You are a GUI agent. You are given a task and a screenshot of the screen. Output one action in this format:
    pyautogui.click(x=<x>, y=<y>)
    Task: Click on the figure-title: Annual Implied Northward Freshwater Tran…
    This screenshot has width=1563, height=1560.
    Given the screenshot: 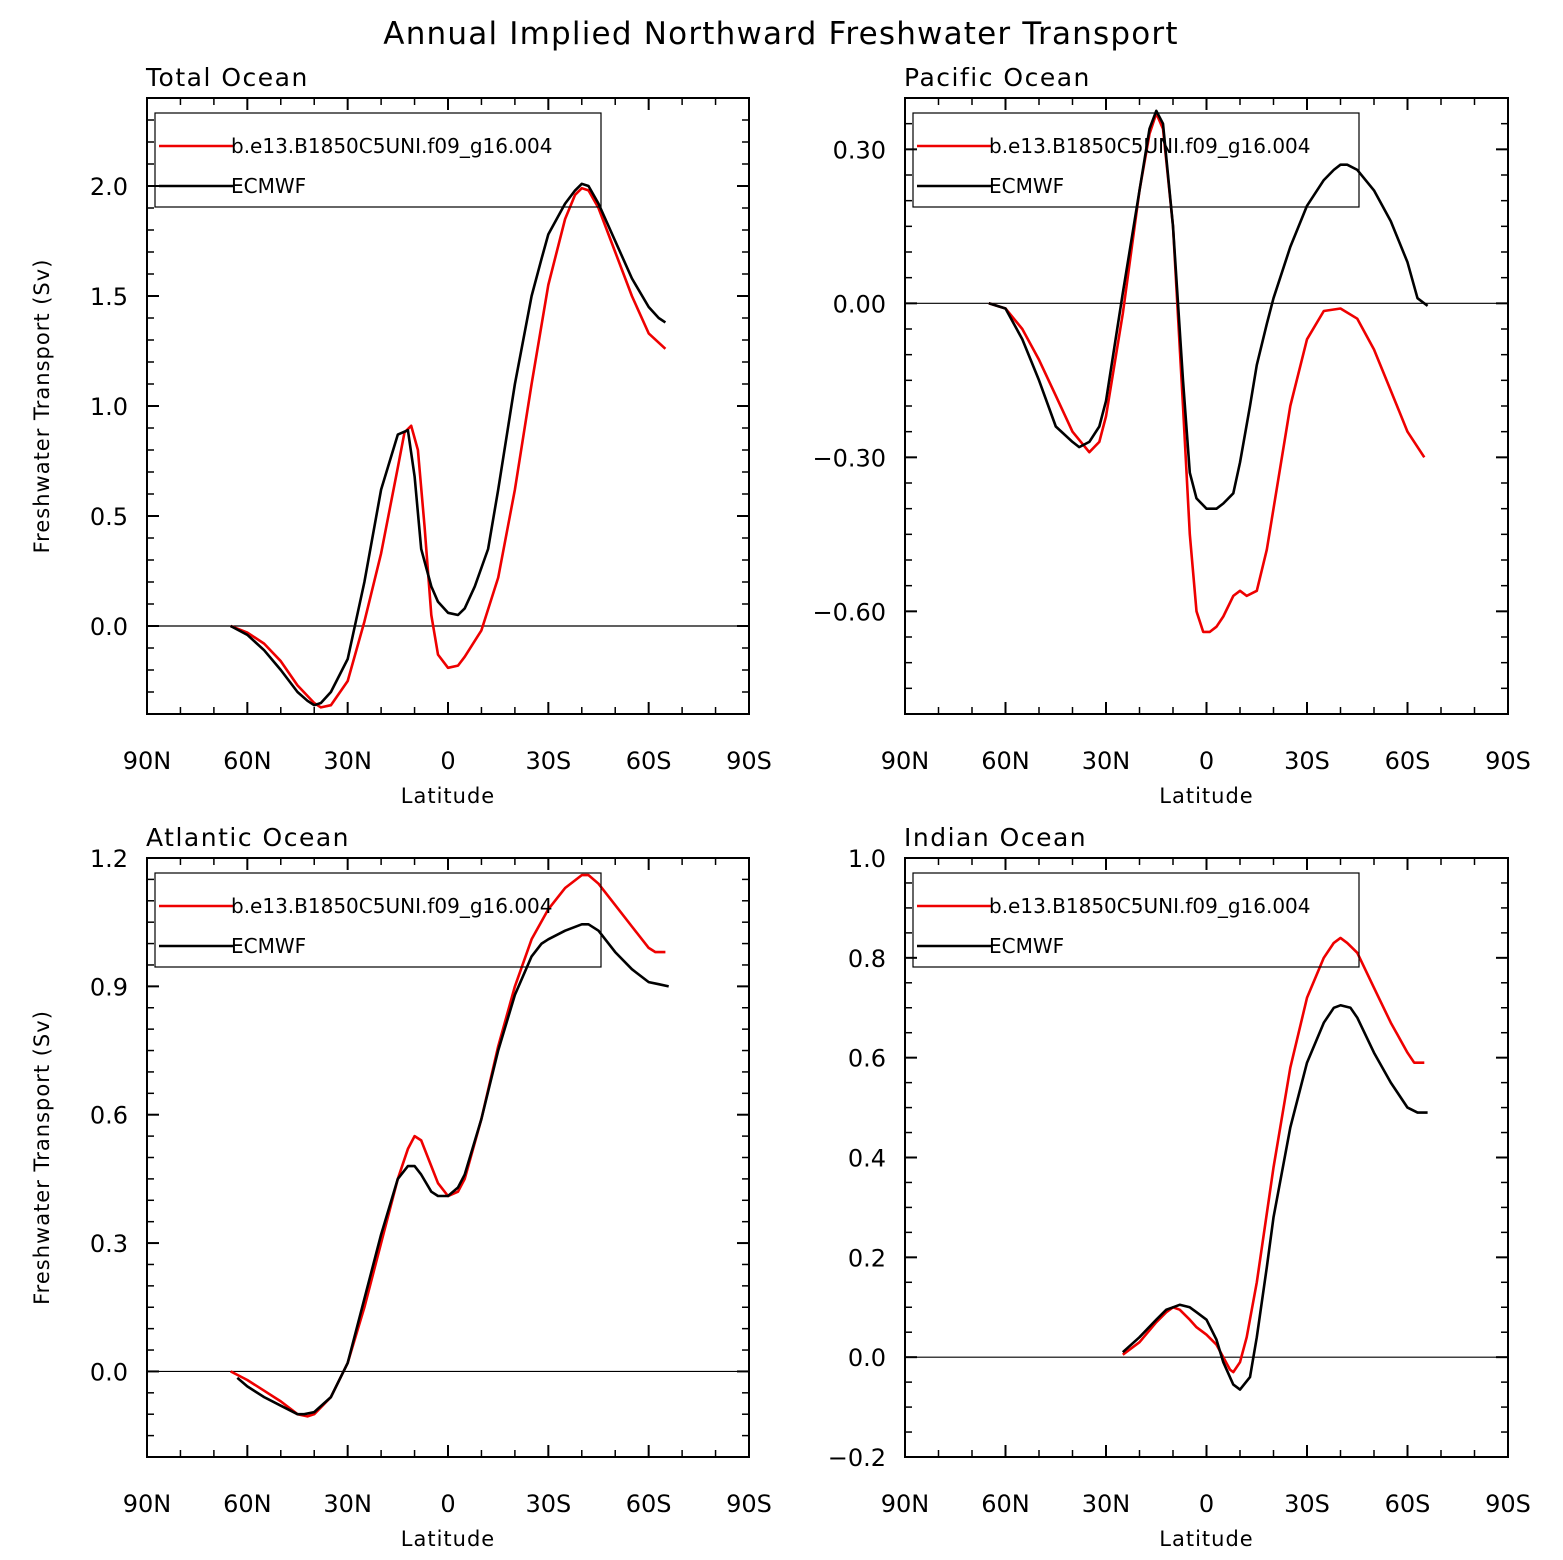 What is the action you would take?
    pyautogui.click(x=780, y=34)
    